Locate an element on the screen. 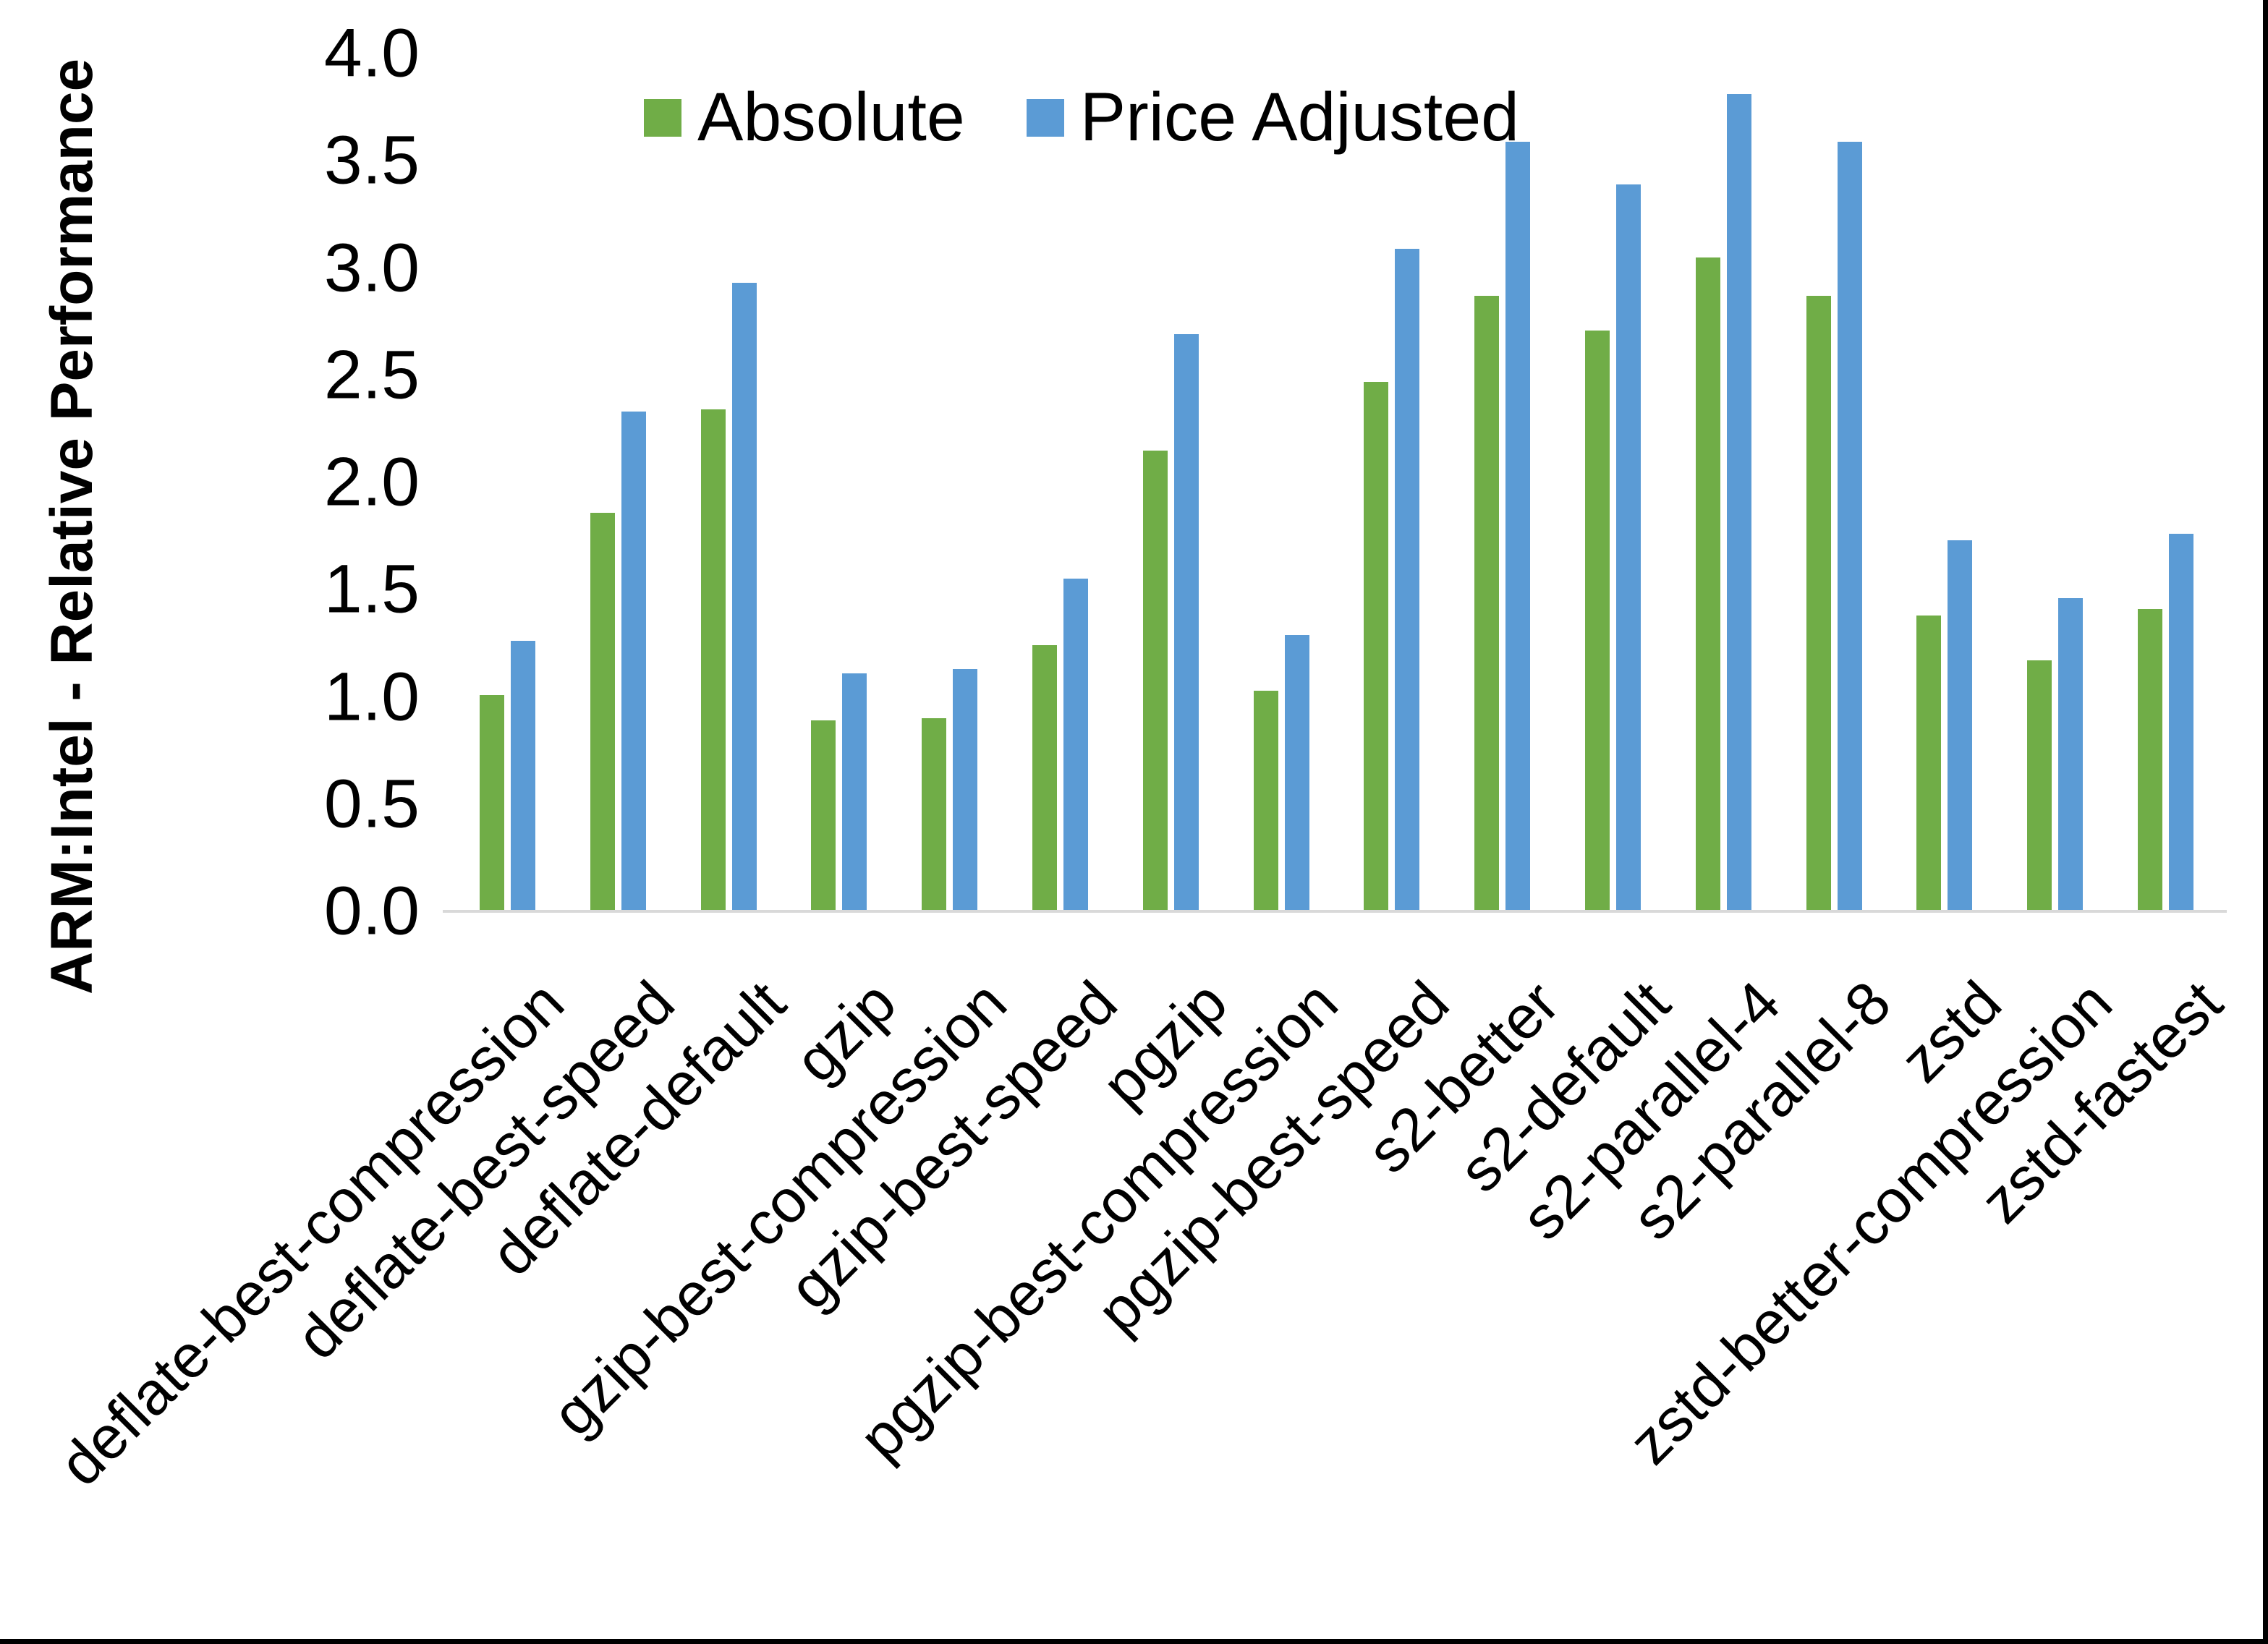 The height and width of the screenshot is (1644, 2268). bar-group-deflate-best-speed is located at coordinates (618, 482).